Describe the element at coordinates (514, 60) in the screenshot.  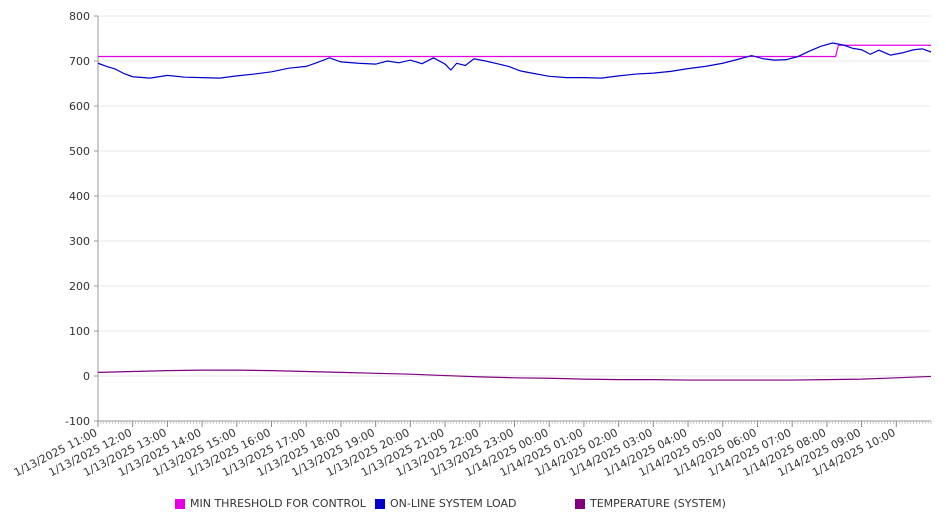
I see `series-line-system-load` at that location.